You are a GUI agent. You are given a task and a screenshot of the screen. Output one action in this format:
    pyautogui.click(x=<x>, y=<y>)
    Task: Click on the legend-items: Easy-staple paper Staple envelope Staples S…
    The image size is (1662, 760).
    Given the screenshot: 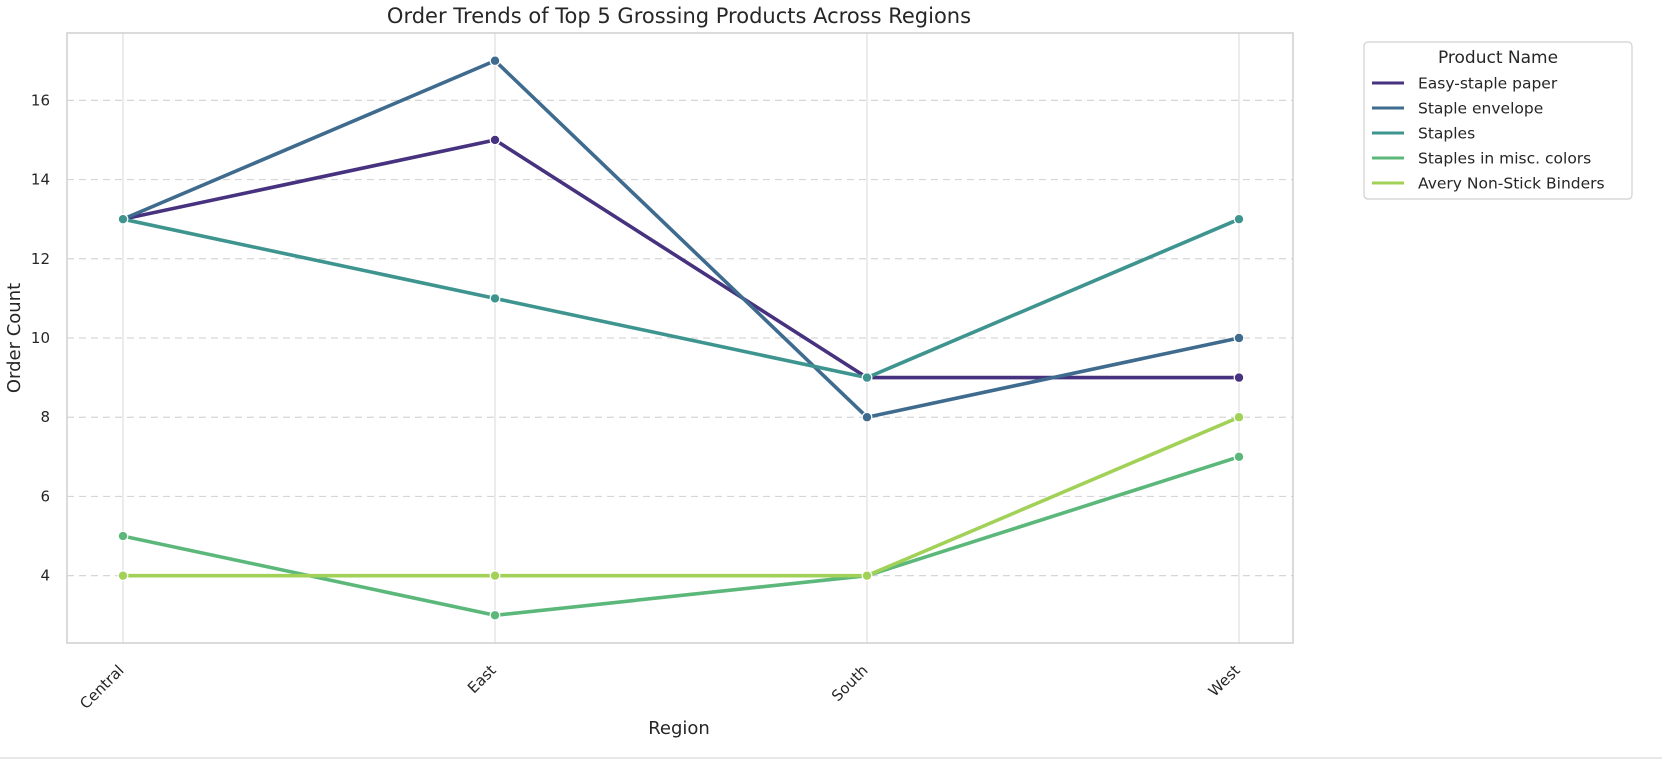 What is the action you would take?
    pyautogui.click(x=1488, y=134)
    